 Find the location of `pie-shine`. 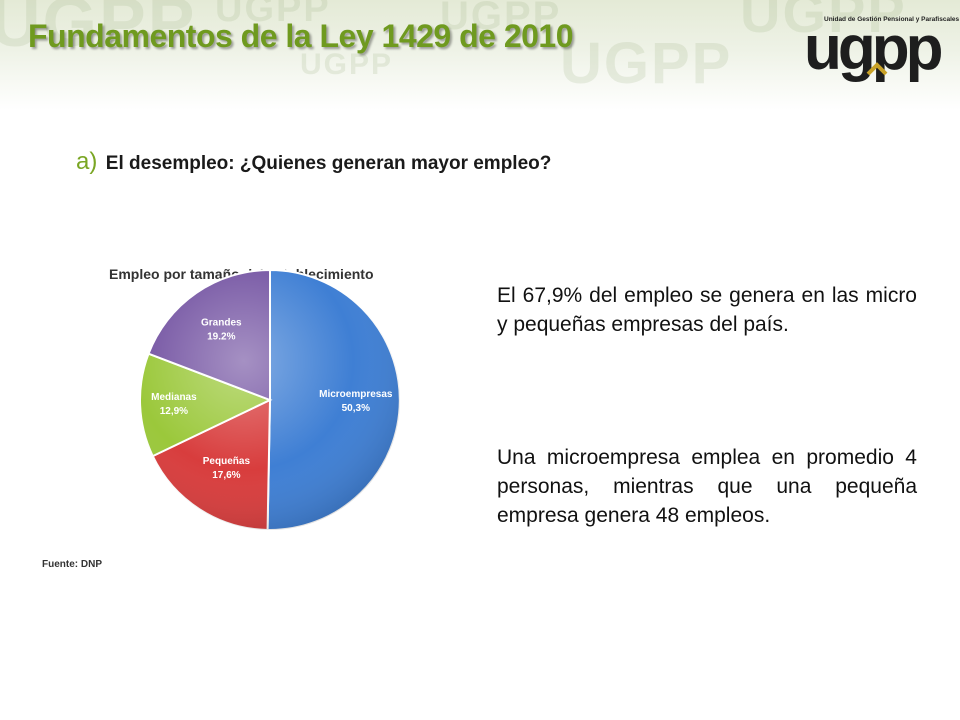

pie-shine is located at coordinates (270, 400).